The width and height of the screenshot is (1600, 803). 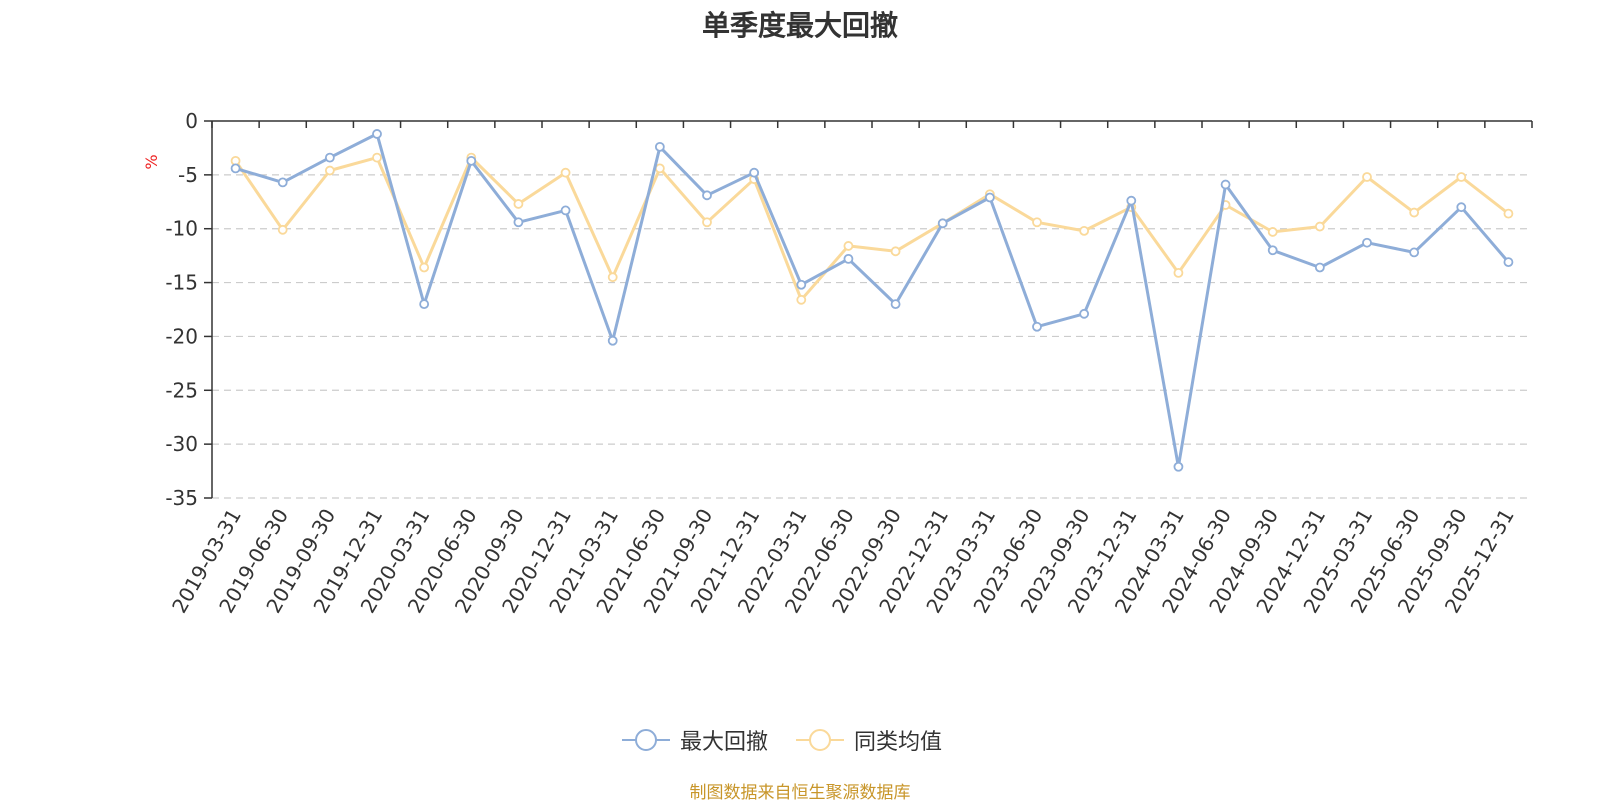 I want to click on y-axis-unit-label: %, so click(x=151, y=161).